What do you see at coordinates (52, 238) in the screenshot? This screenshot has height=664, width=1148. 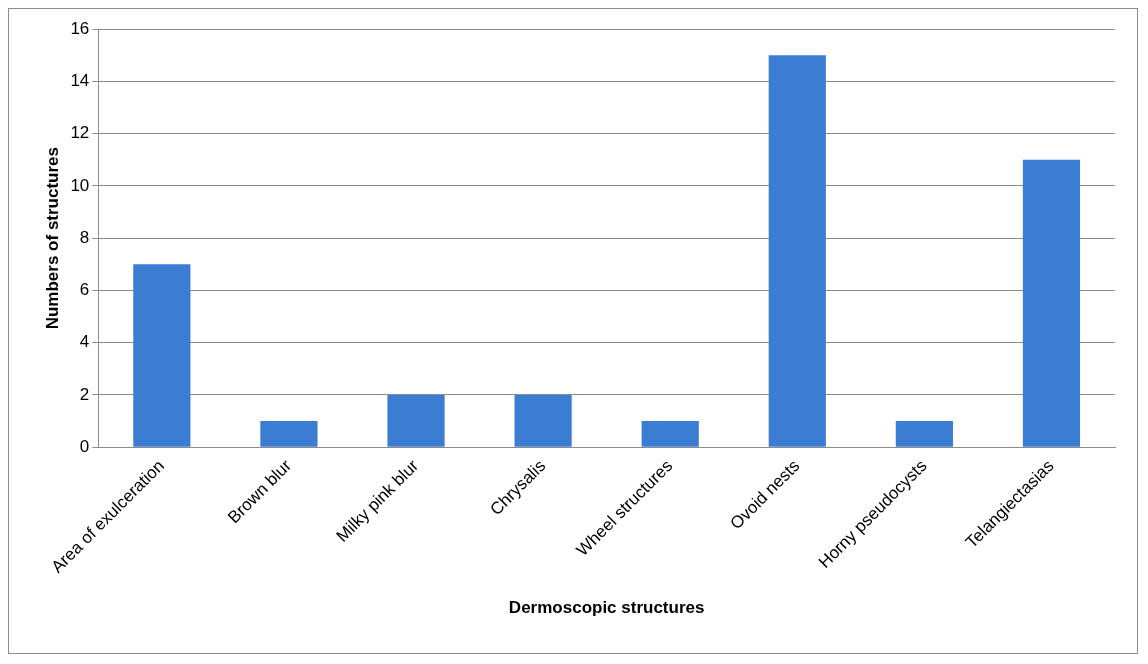 I see `y-axis-title: Numbers of structures` at bounding box center [52, 238].